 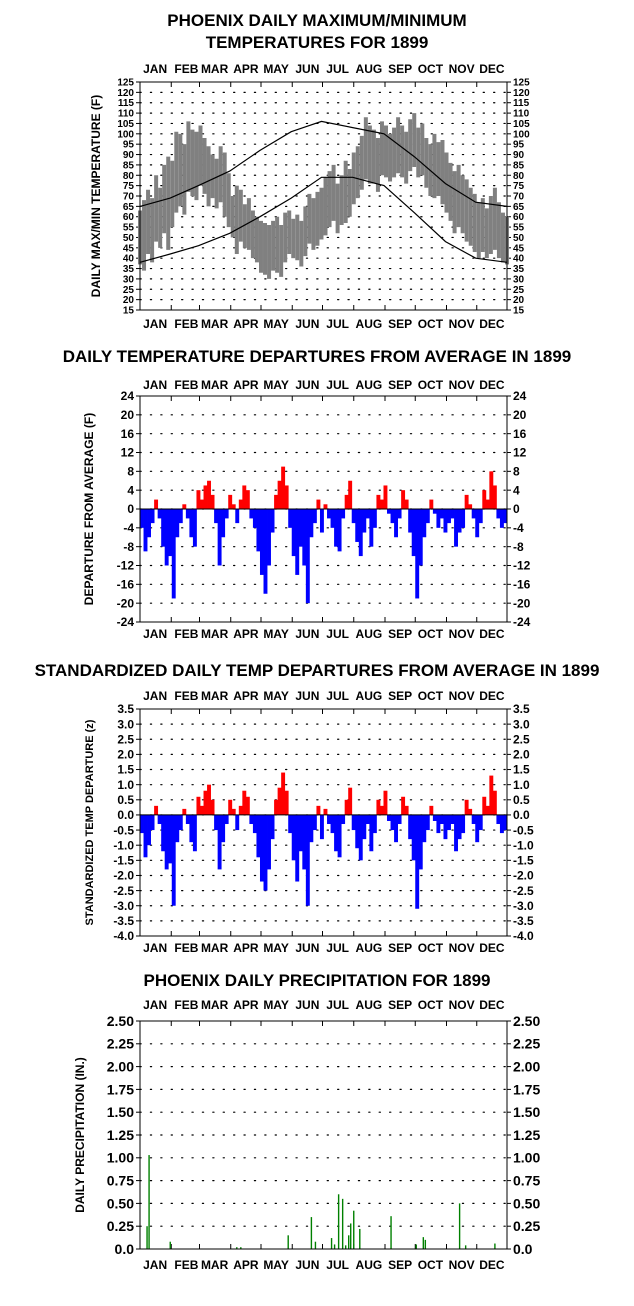 I want to click on y-tick-label-left: 2.0, so click(x=125, y=755).